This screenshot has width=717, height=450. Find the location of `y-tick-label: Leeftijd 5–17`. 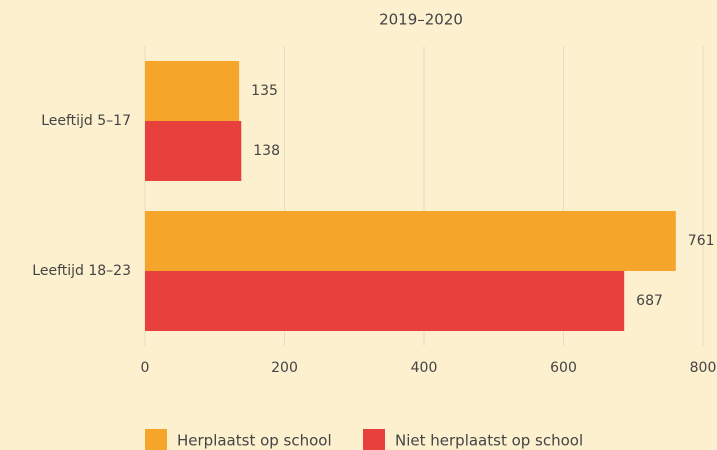

y-tick-label: Leeftijd 5–17 is located at coordinates (86, 121).